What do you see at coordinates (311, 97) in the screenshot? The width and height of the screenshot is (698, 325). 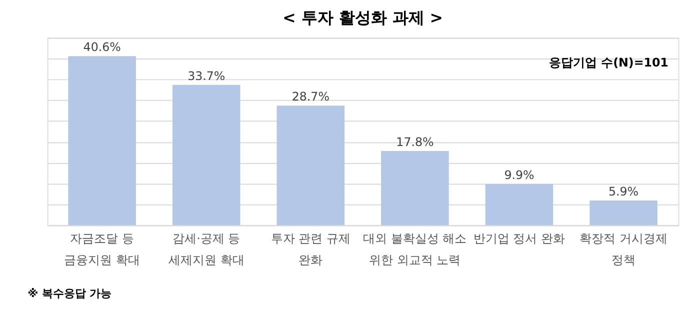 I see `data-label: 28.7%` at bounding box center [311, 97].